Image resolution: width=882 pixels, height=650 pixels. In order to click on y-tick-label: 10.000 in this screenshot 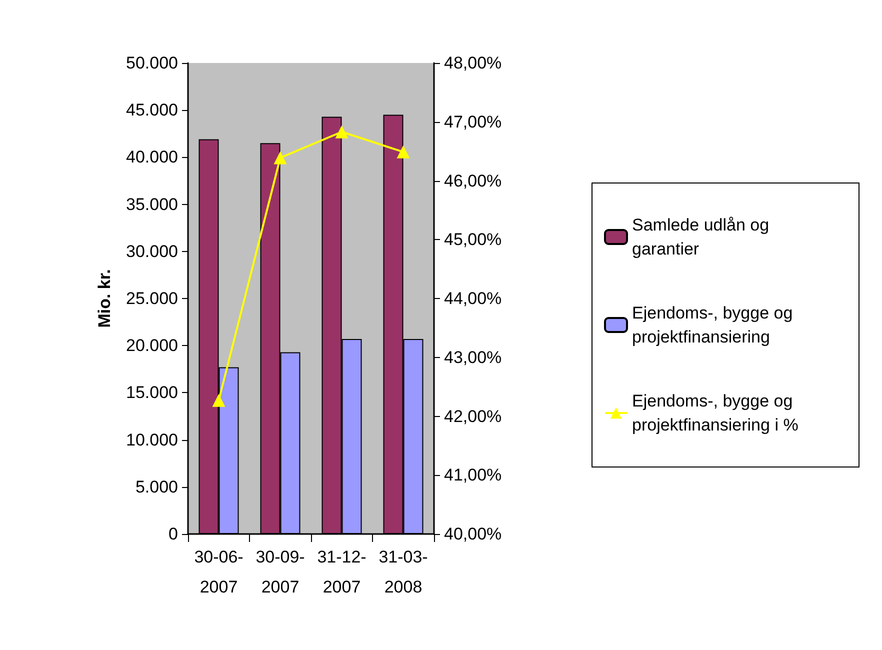, I will do `click(152, 440)`.